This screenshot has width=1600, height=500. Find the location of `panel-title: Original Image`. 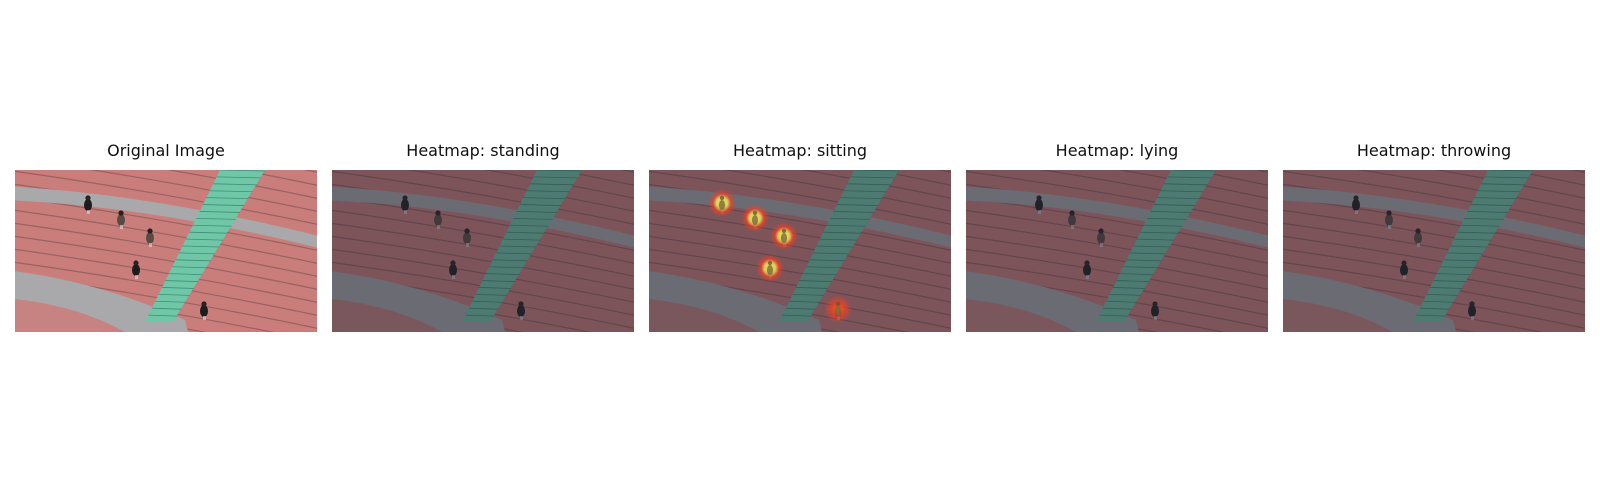

panel-title: Original Image is located at coordinates (166, 150).